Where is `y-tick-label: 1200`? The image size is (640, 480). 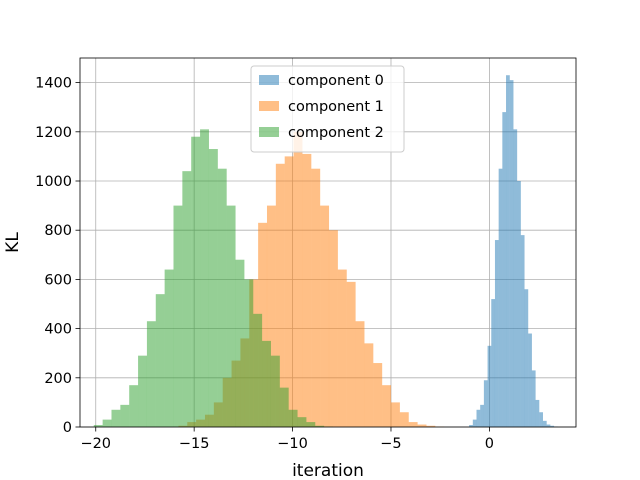 y-tick-label: 1200 is located at coordinates (53, 133).